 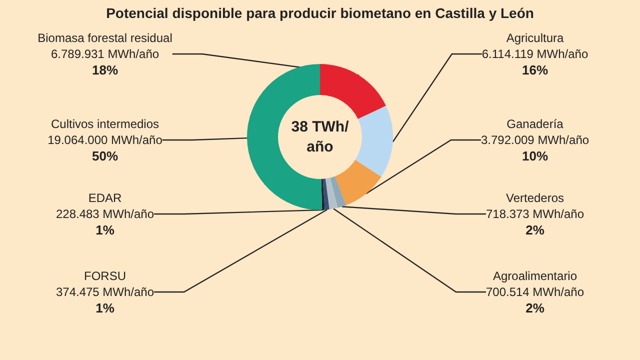 What do you see at coordinates (535, 62) in the screenshot?
I see `data-label: 6.114.119 MWh/año 16%` at bounding box center [535, 62].